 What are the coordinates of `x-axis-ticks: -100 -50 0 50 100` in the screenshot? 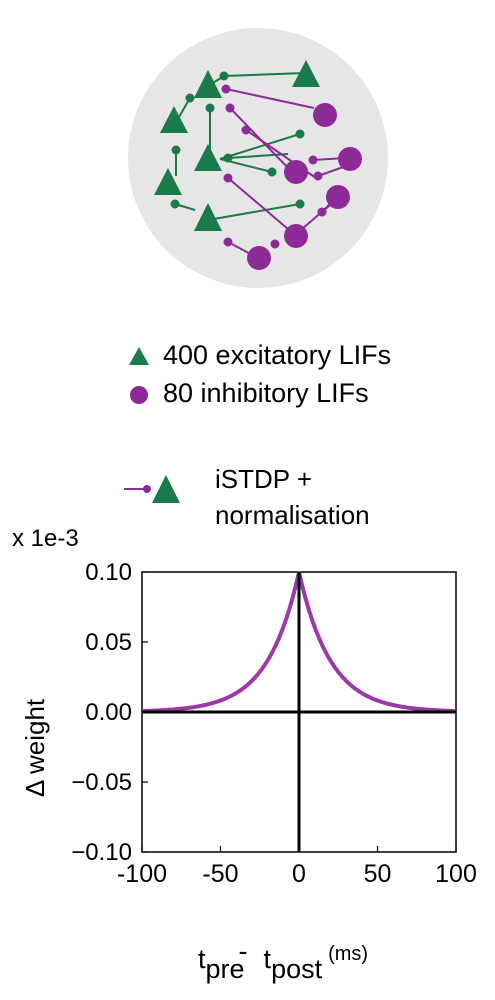 It's located at (297, 867).